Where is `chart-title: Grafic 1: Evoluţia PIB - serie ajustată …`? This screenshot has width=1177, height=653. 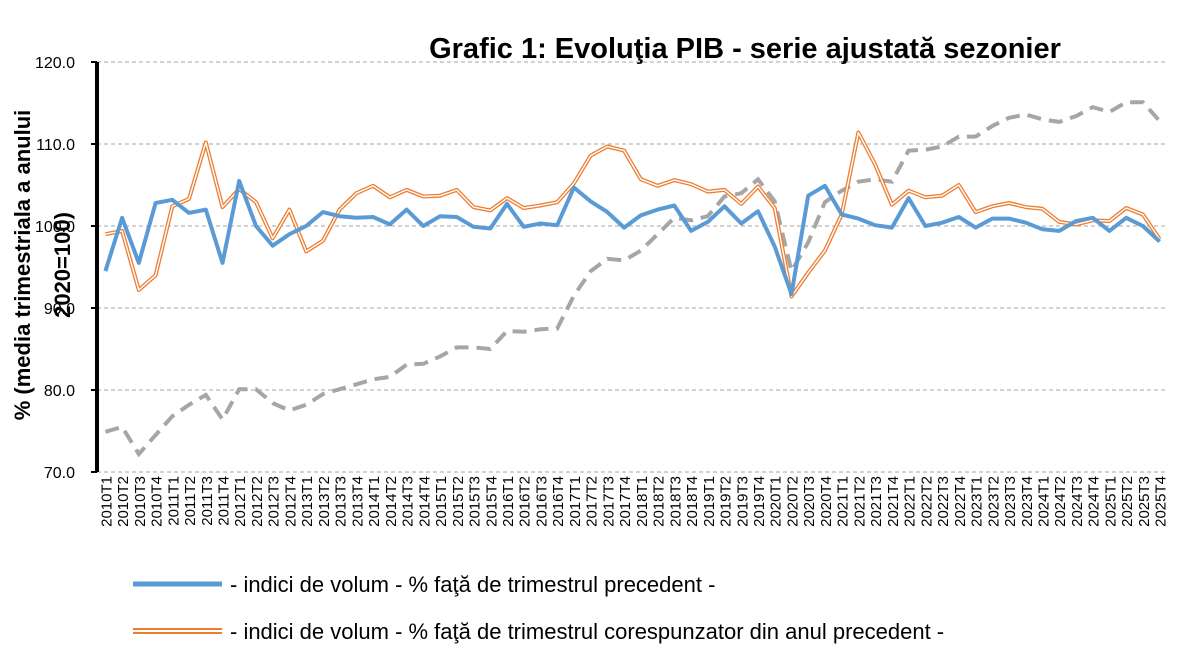
chart-title: Grafic 1: Evoluţia PIB - serie ajustată … is located at coordinates (745, 49).